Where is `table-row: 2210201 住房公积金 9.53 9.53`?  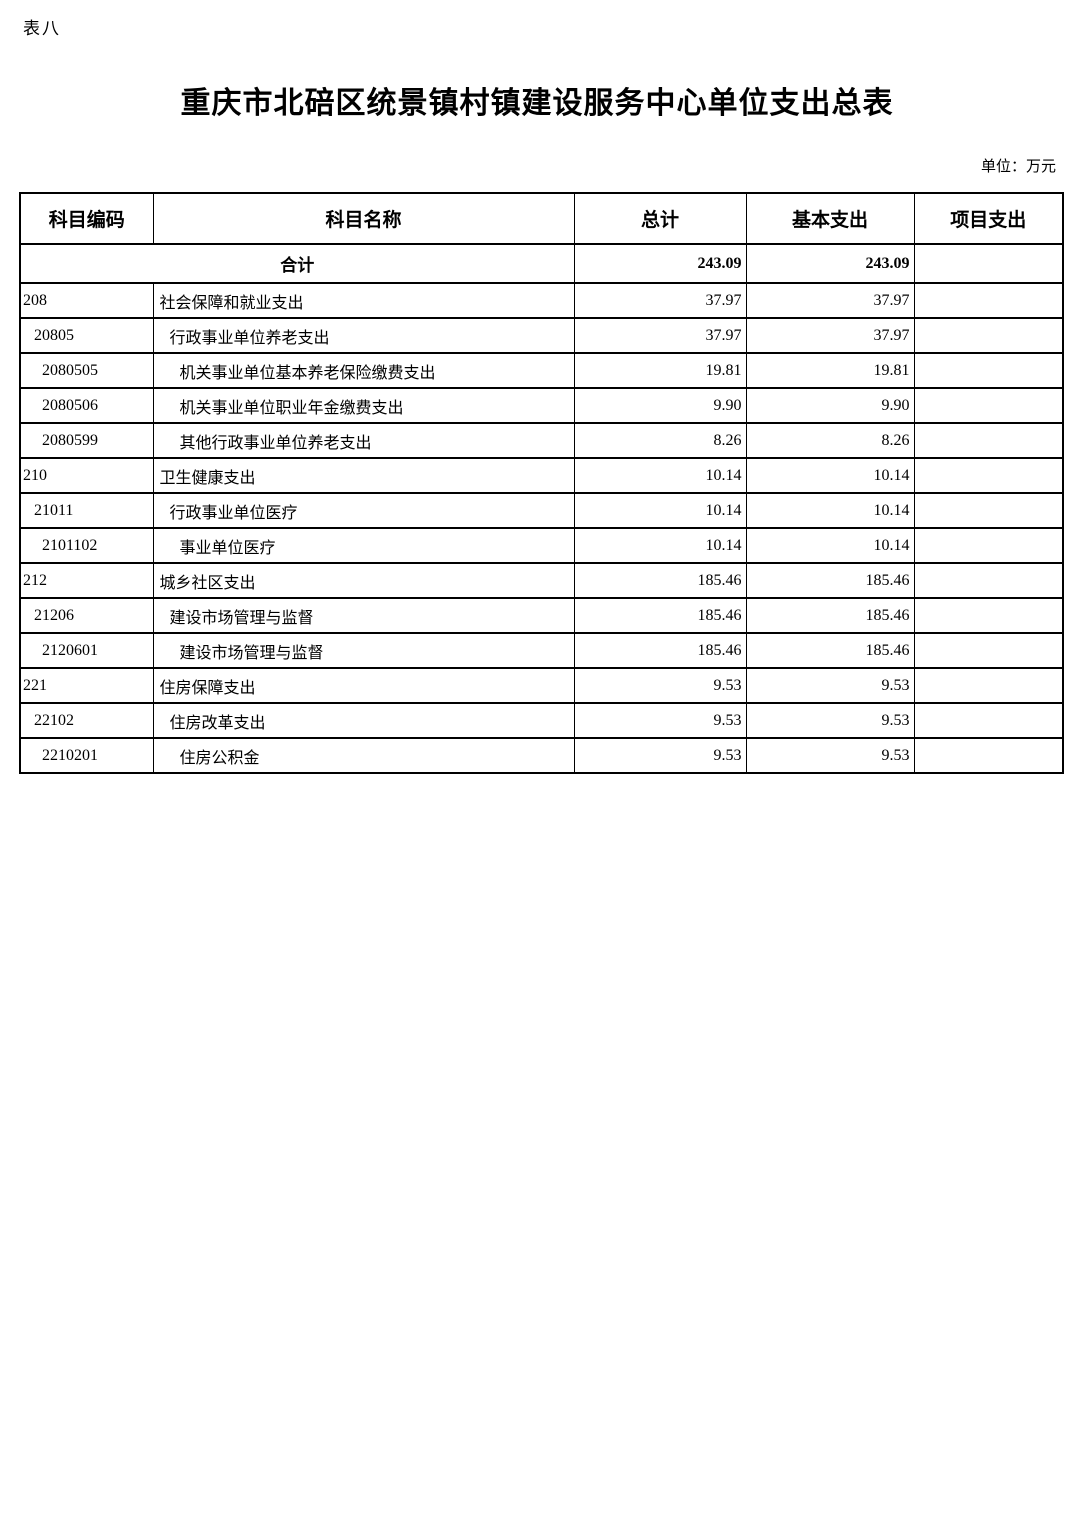
table-row: 2210201 住房公积金 9.53 9.53 is located at coordinates (541, 755).